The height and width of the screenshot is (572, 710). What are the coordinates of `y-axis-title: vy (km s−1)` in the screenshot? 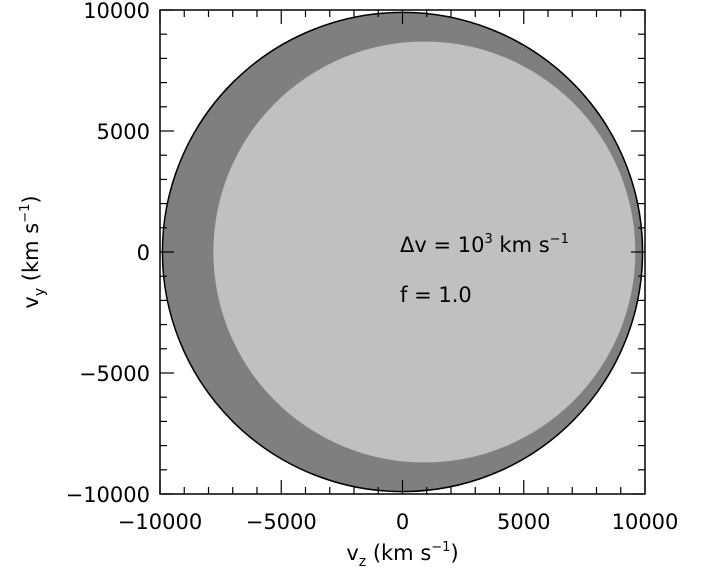 It's located at (33, 251).